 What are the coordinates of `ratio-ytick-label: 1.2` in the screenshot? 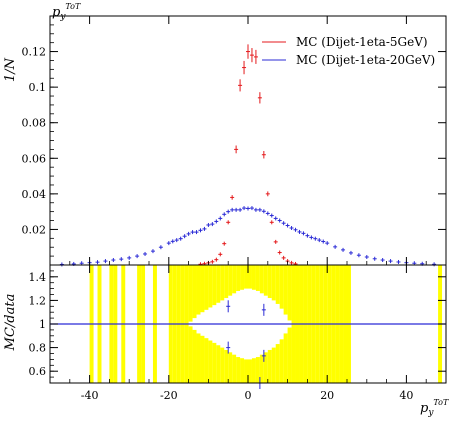 It's located at (38, 300).